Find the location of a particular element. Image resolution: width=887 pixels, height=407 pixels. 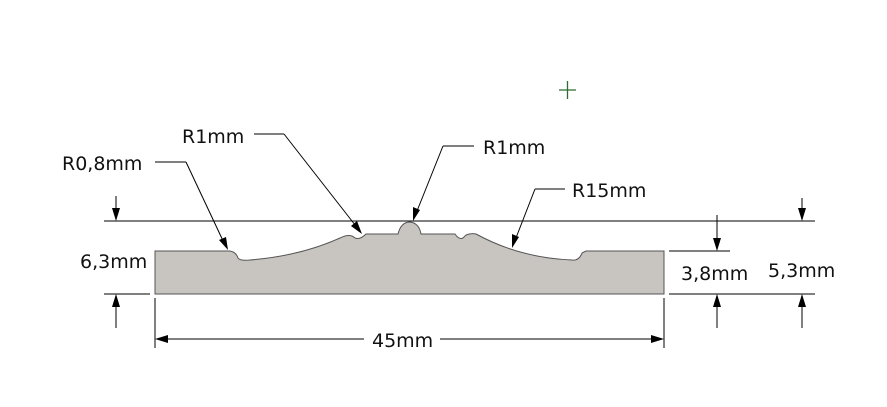

label-height-base: 3,8mm is located at coordinates (714, 274).